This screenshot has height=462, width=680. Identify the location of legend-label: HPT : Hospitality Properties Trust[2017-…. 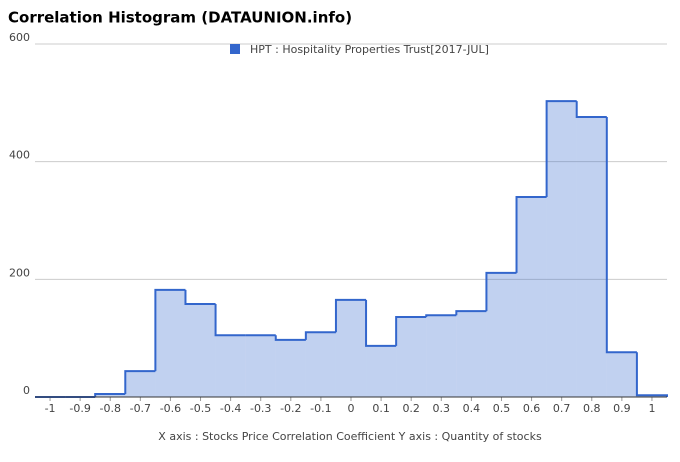
(369, 49).